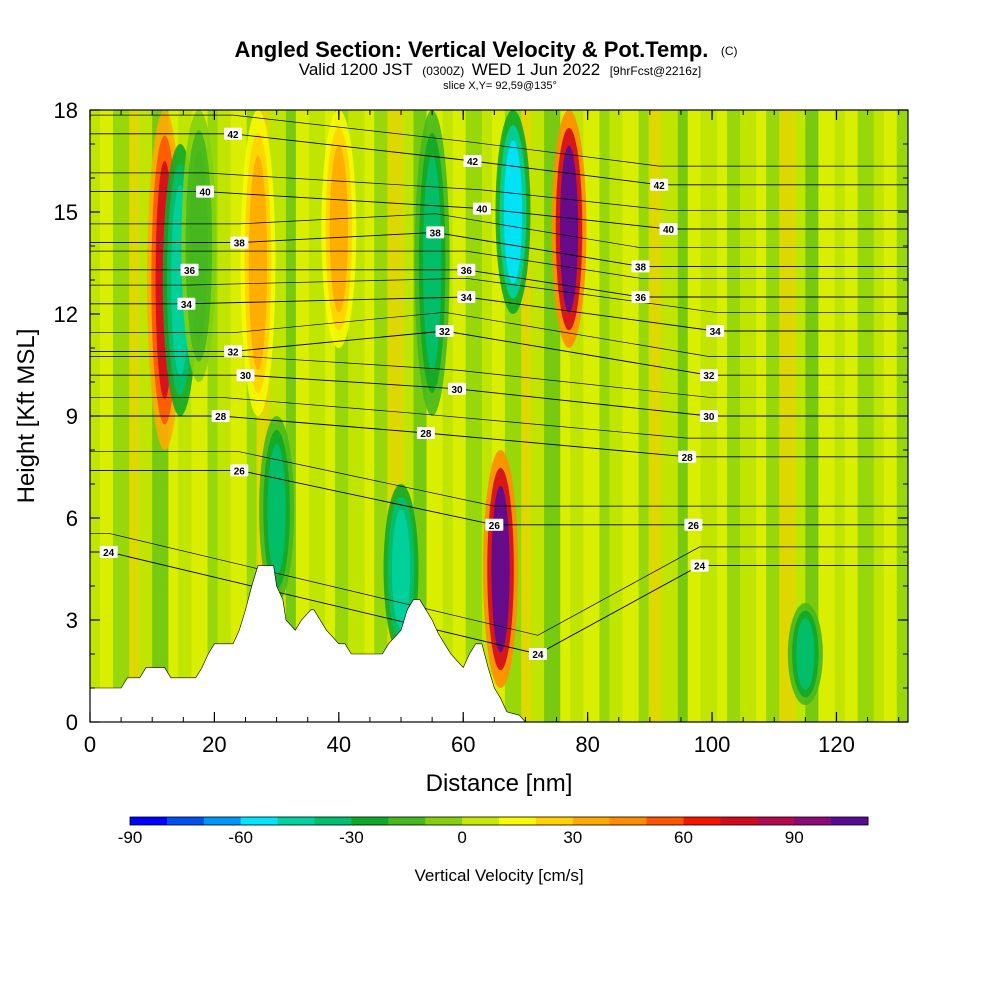 The width and height of the screenshot is (1000, 1000). What do you see at coordinates (712, 744) in the screenshot?
I see `x-tick-label: 100` at bounding box center [712, 744].